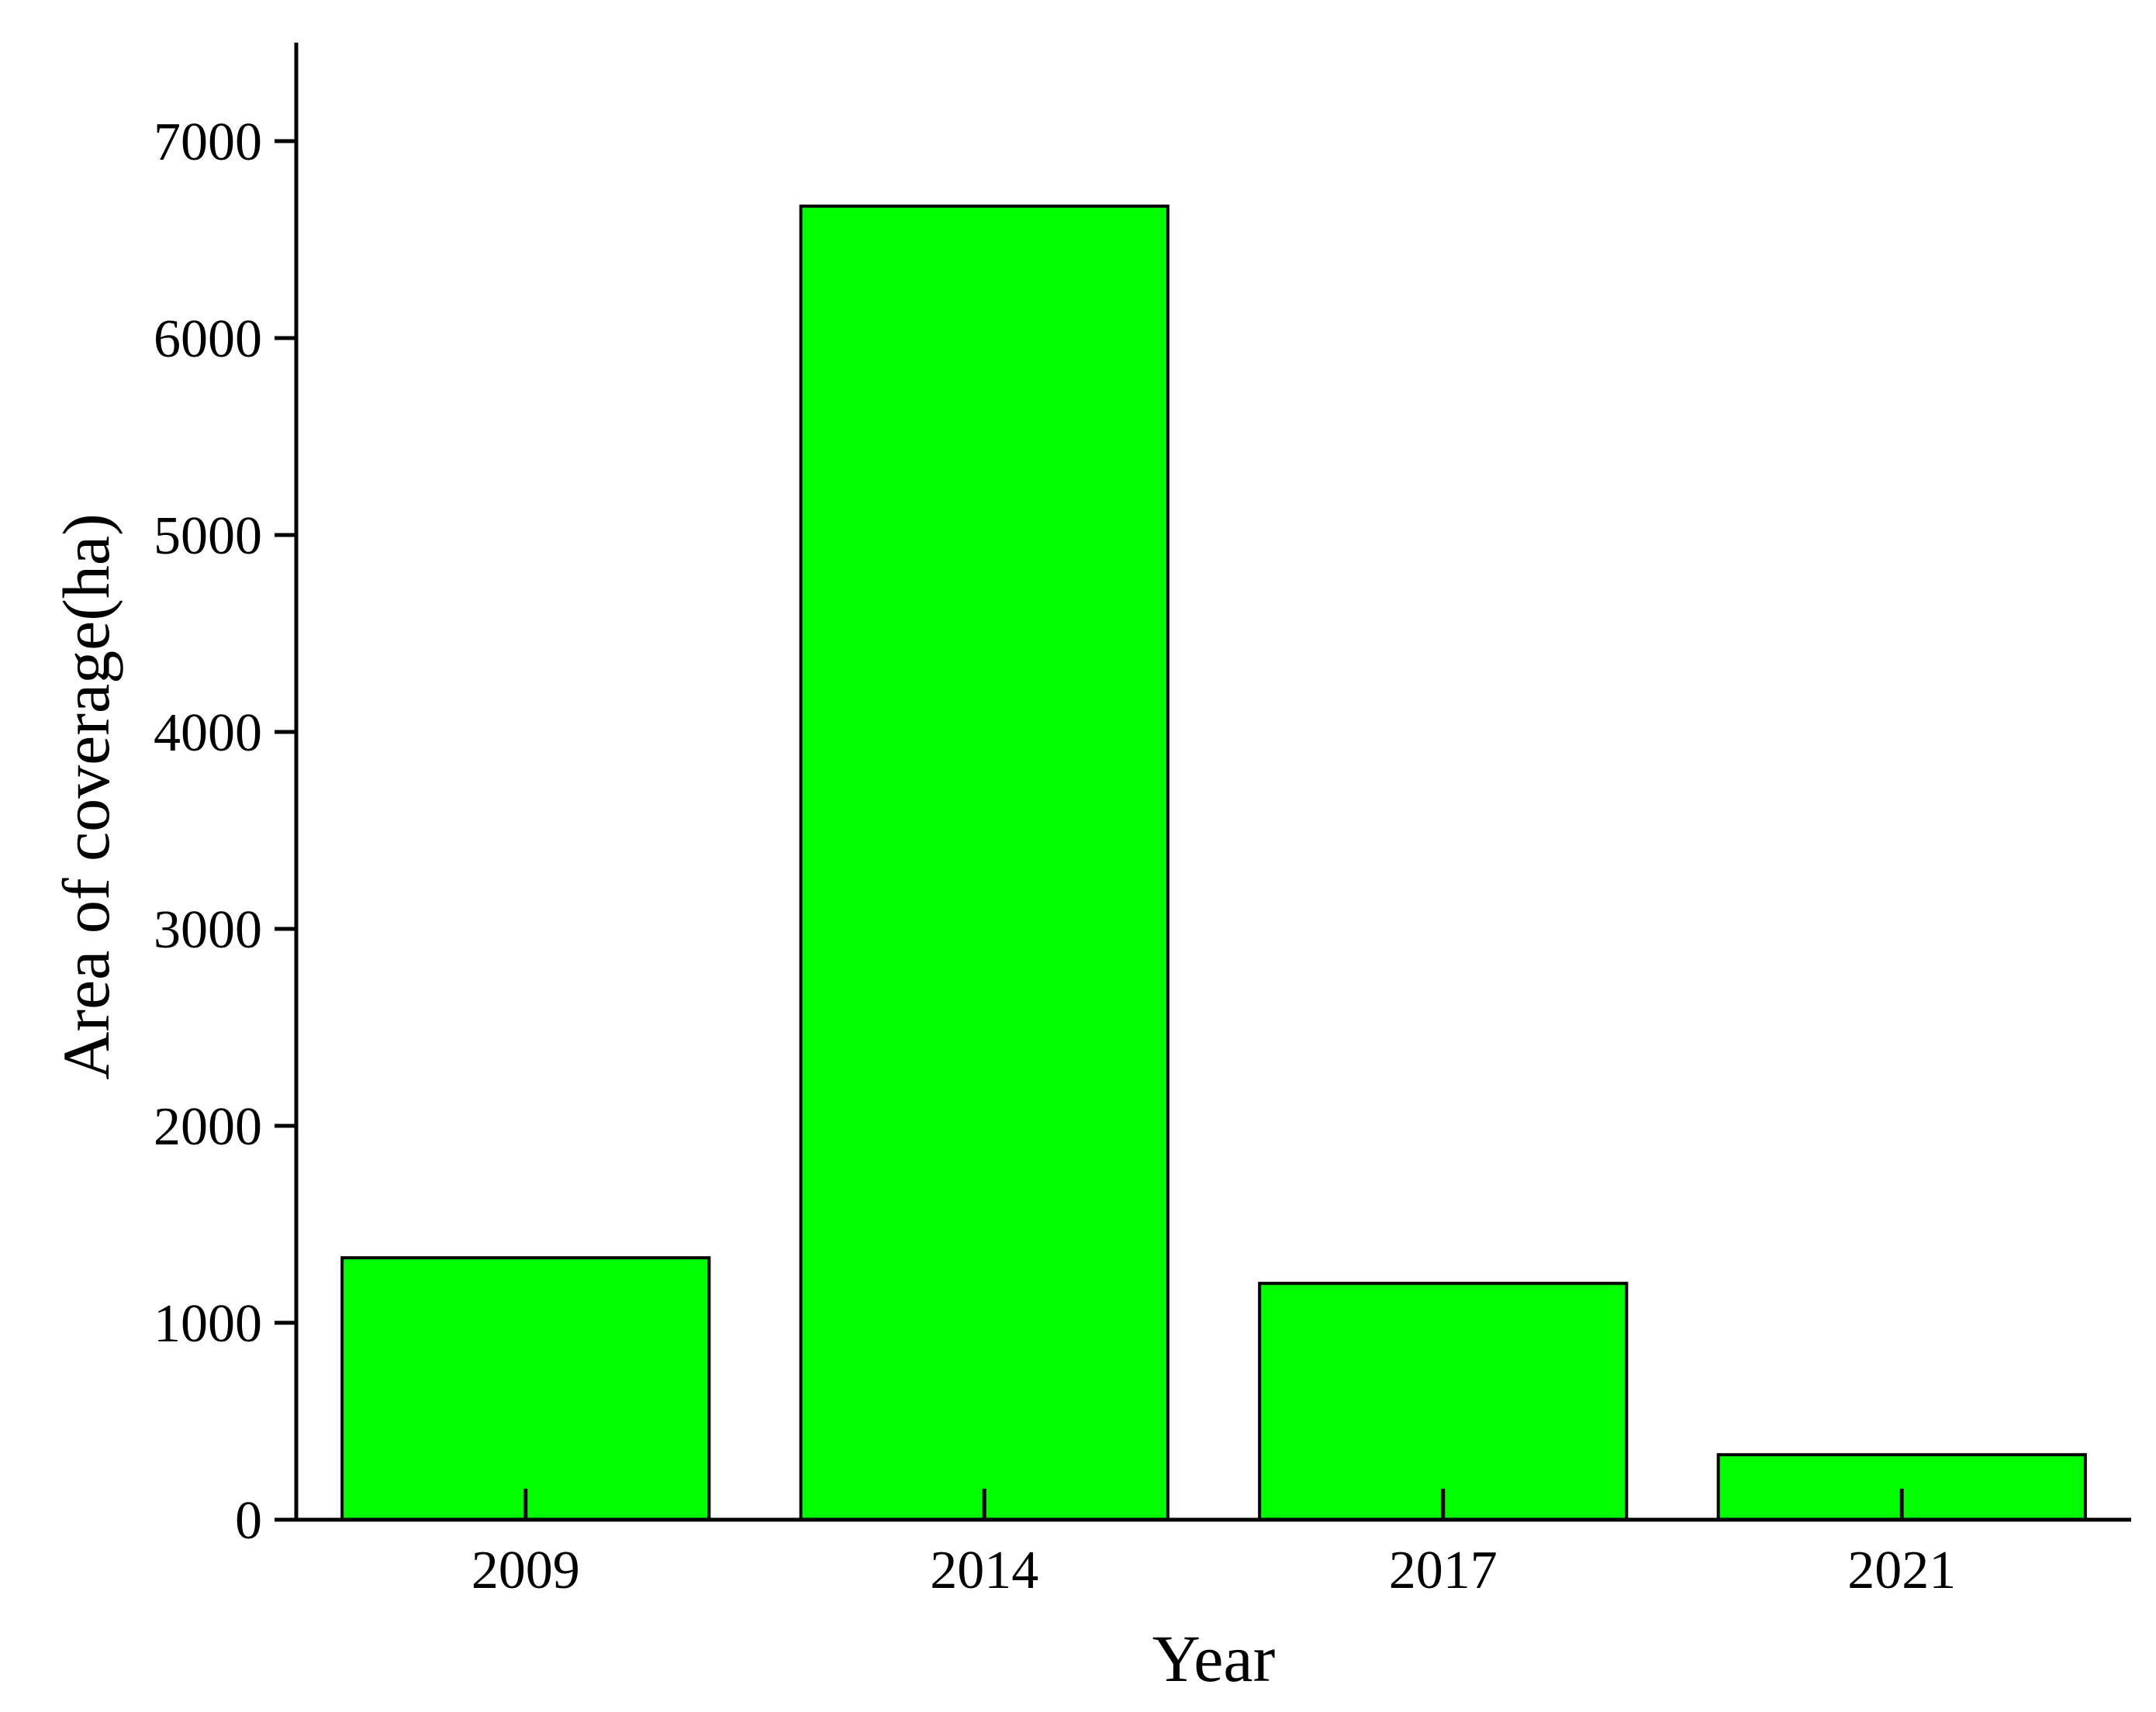 The height and width of the screenshot is (1712, 2156). Describe the element at coordinates (208, 930) in the screenshot. I see `y-tick-label-3000: 3000` at that location.